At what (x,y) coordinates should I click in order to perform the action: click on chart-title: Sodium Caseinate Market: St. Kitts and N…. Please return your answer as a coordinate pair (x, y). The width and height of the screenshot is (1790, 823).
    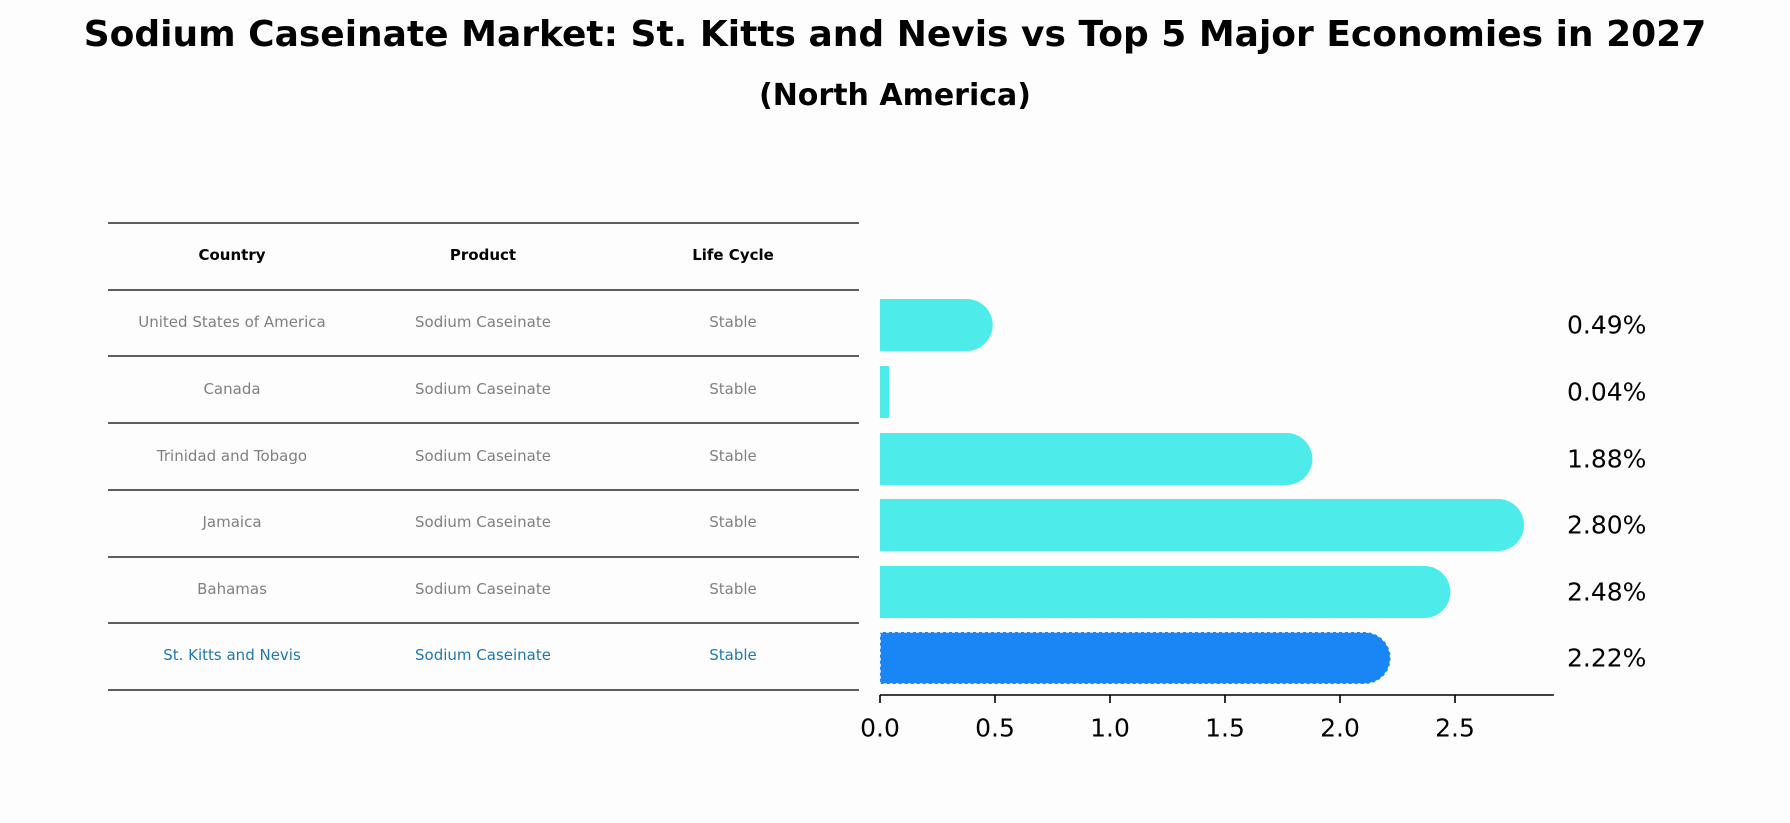
    Looking at the image, I should click on (895, 34).